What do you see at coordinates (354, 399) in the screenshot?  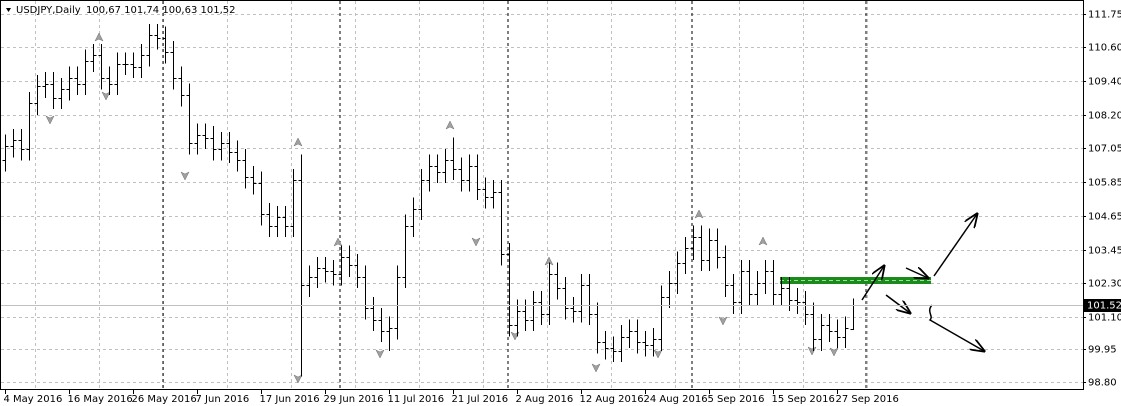 I see `x-tick-label: 29 Jun 2016` at bounding box center [354, 399].